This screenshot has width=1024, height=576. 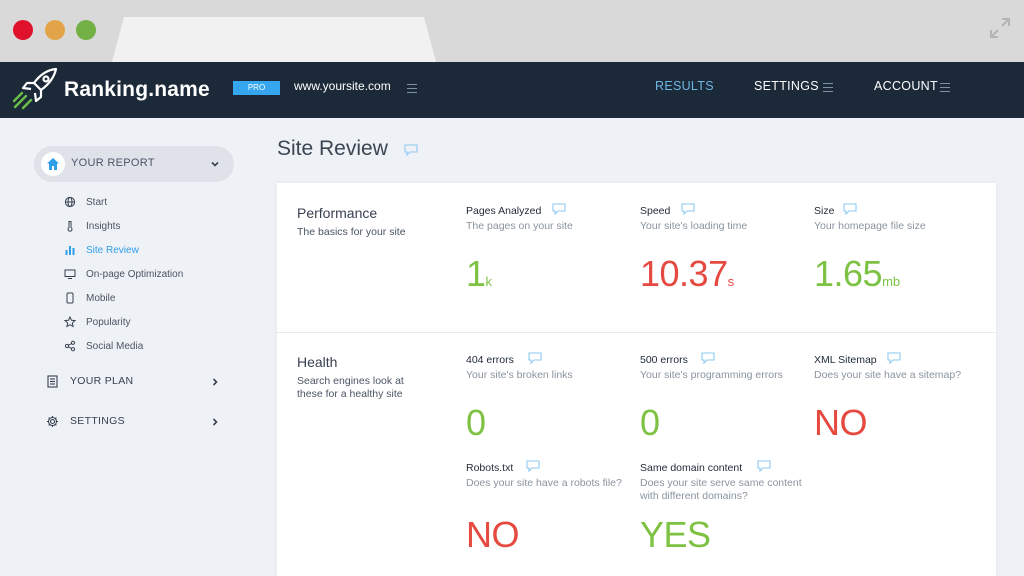 I want to click on nav-settings: SETTINGS, so click(x=786, y=86).